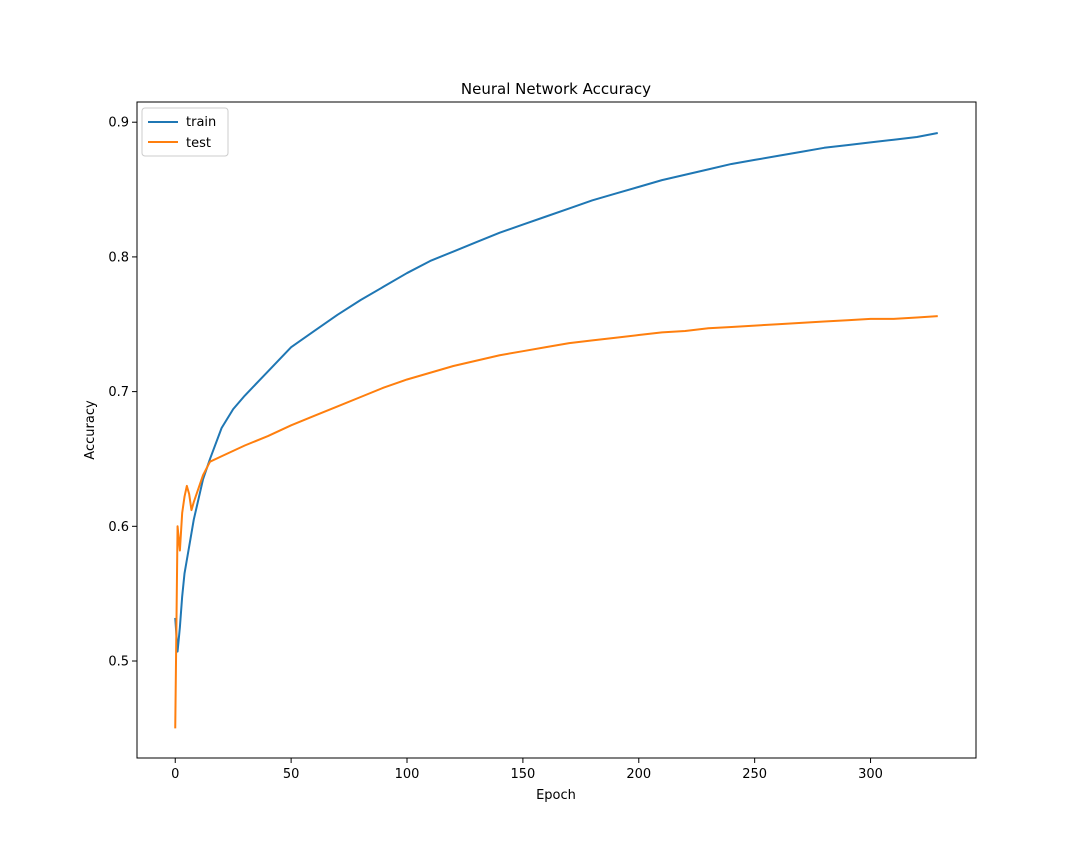  Describe the element at coordinates (754, 774) in the screenshot. I see `x-tick-label: 250` at that location.